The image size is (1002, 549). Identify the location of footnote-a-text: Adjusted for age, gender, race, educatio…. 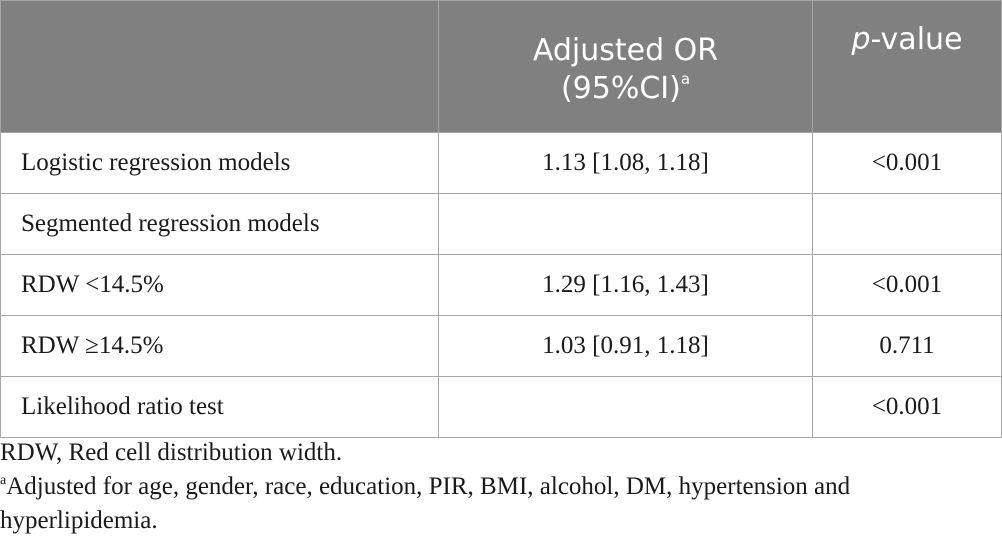
(425, 503).